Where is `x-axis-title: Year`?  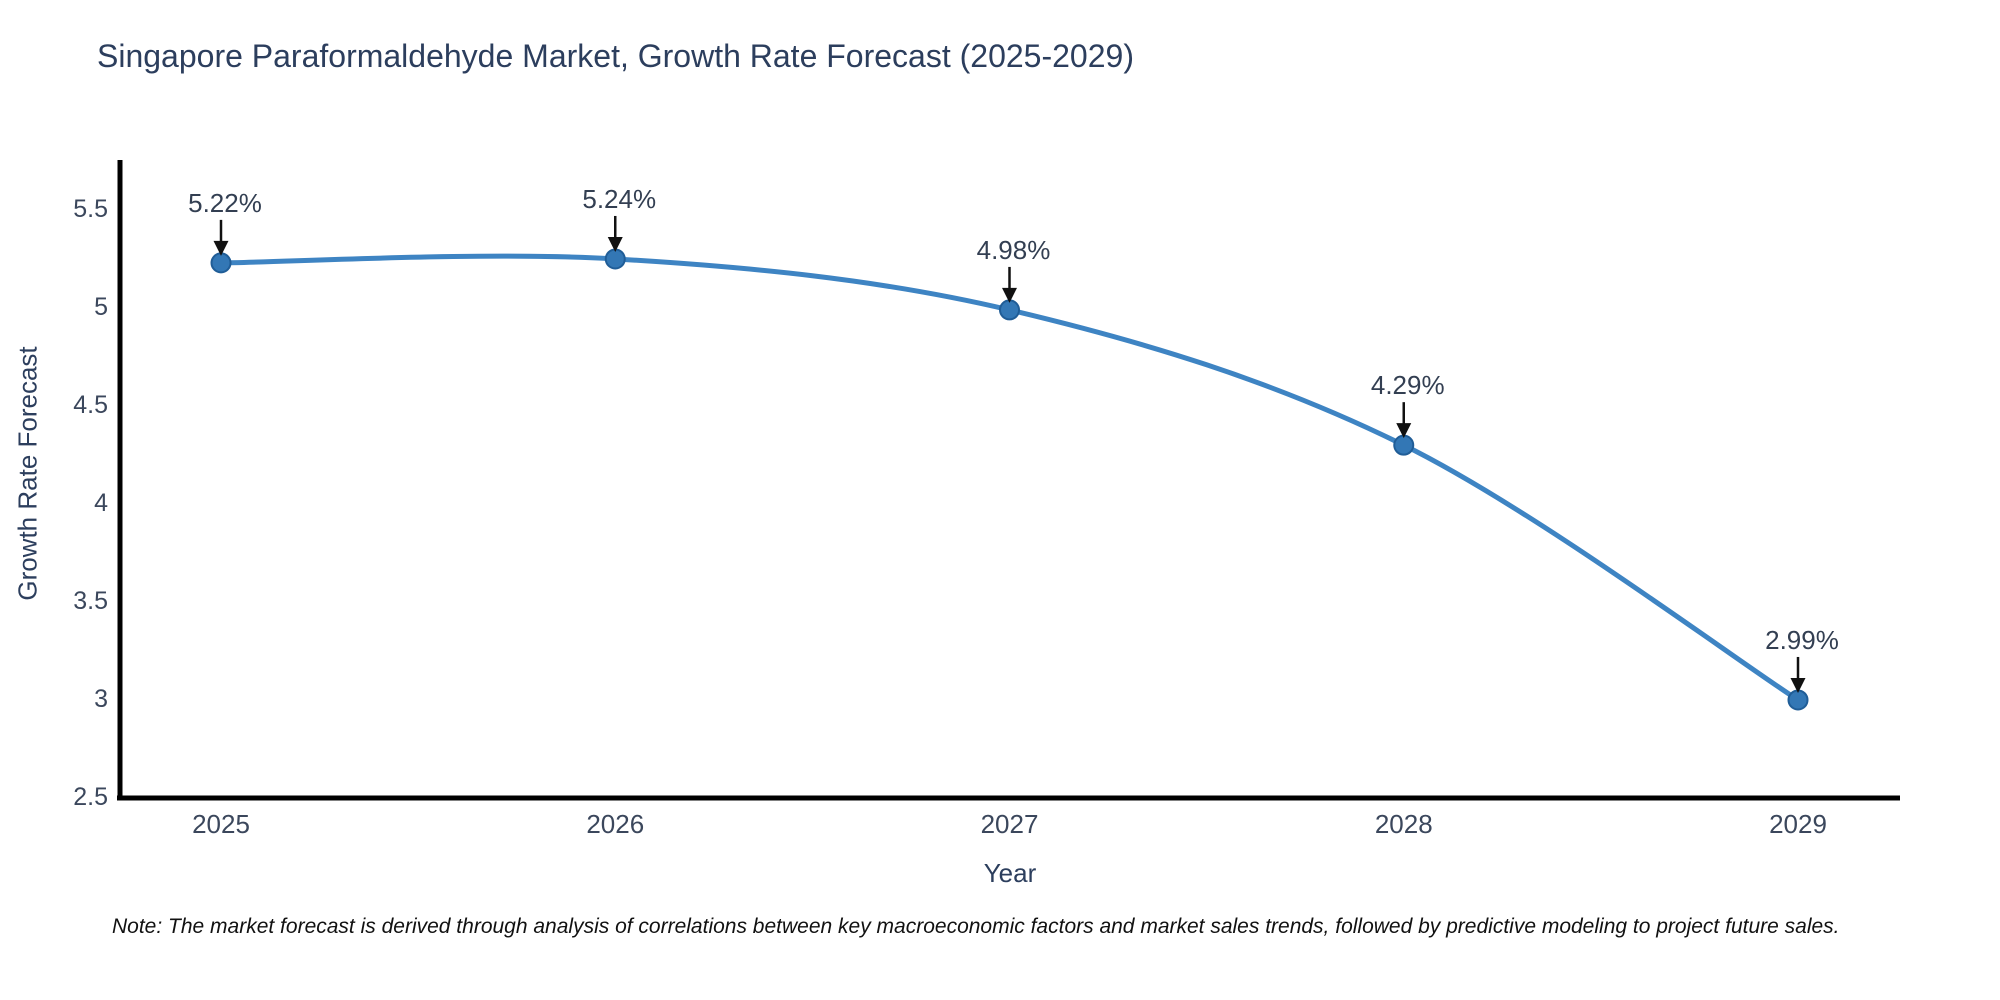
x-axis-title: Year is located at coordinates (1010, 873).